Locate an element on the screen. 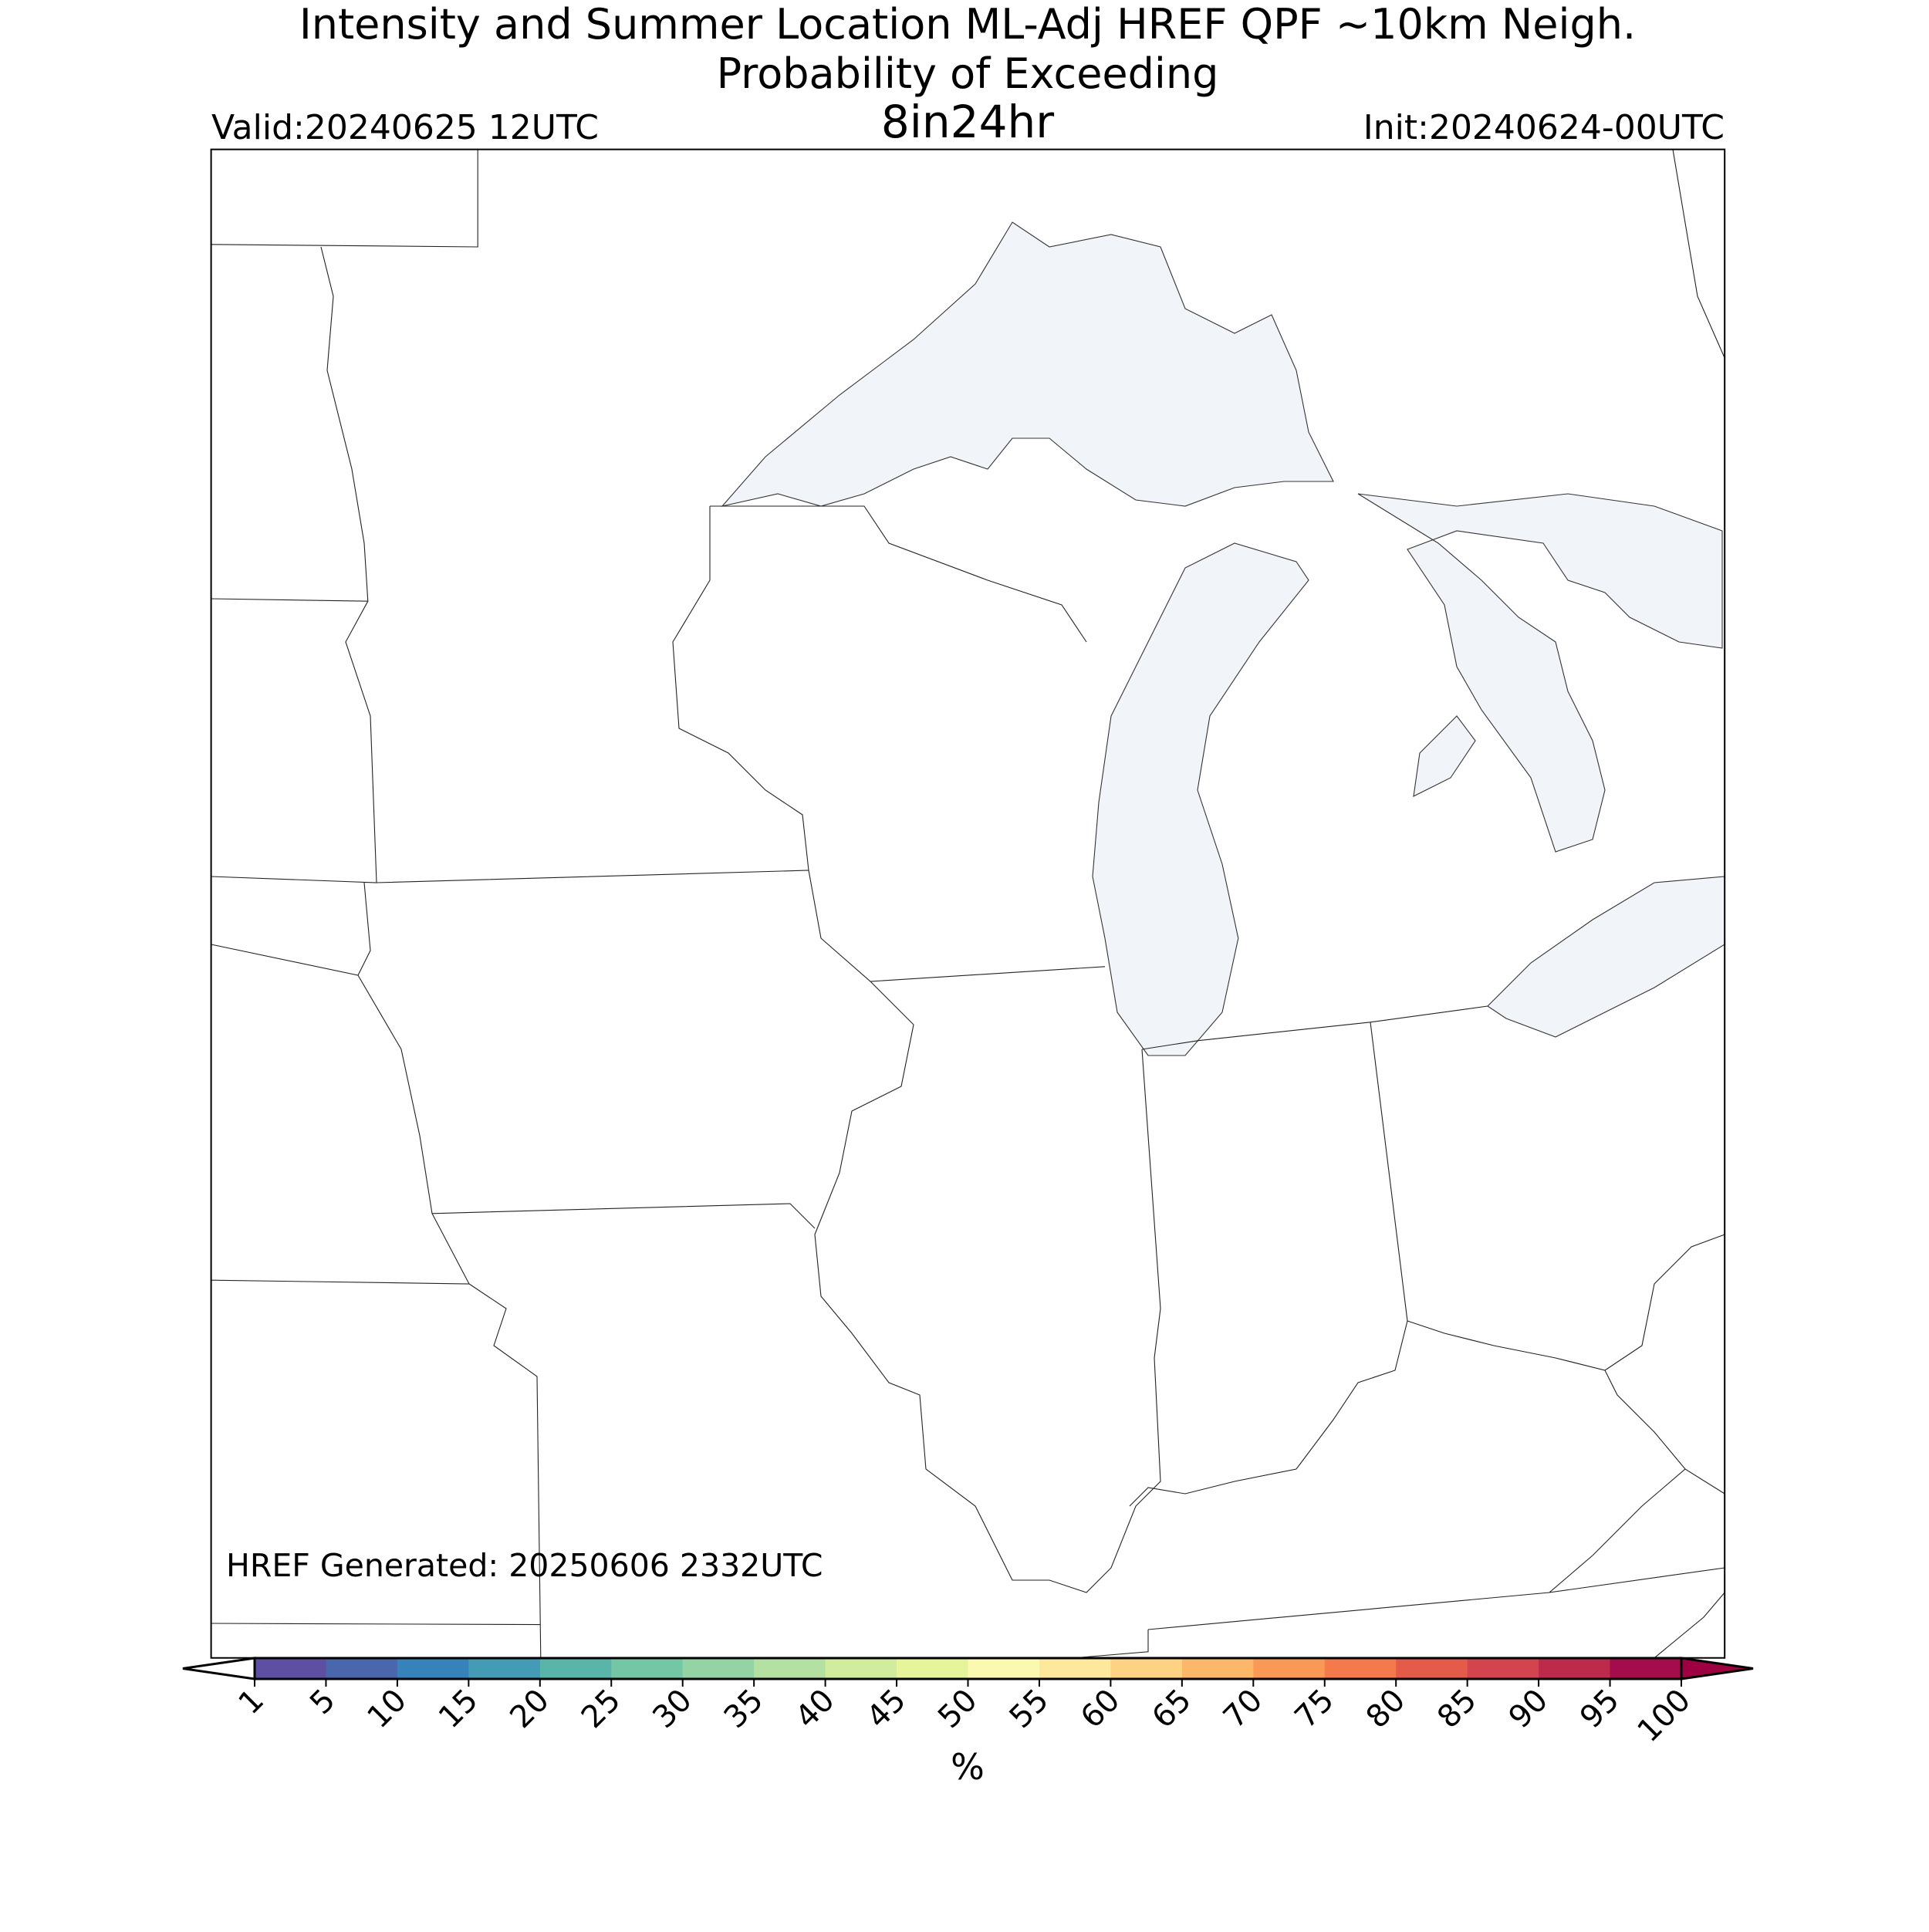  colorbar-label: % is located at coordinates (968, 1767).